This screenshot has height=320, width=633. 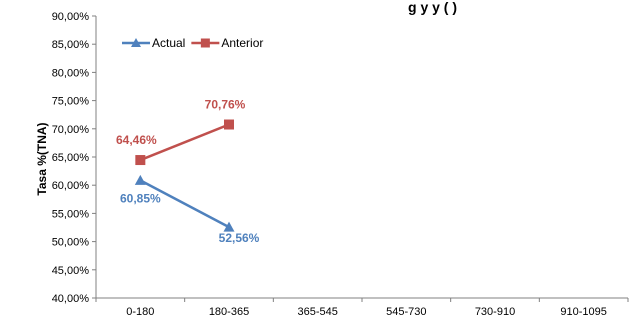 What do you see at coordinates (140, 312) in the screenshot?
I see `x-tick-label: 0-180` at bounding box center [140, 312].